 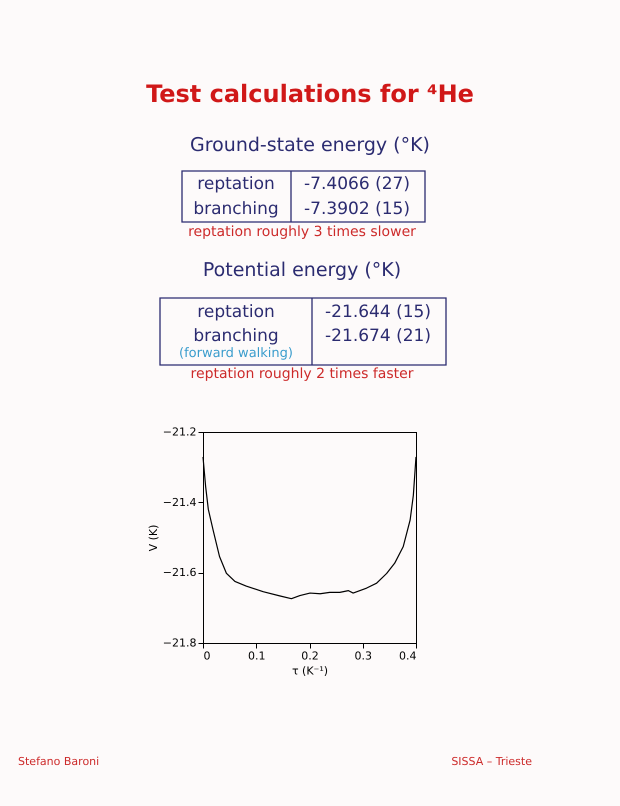 I want to click on text: Potential energy (°K), so click(x=302, y=270).